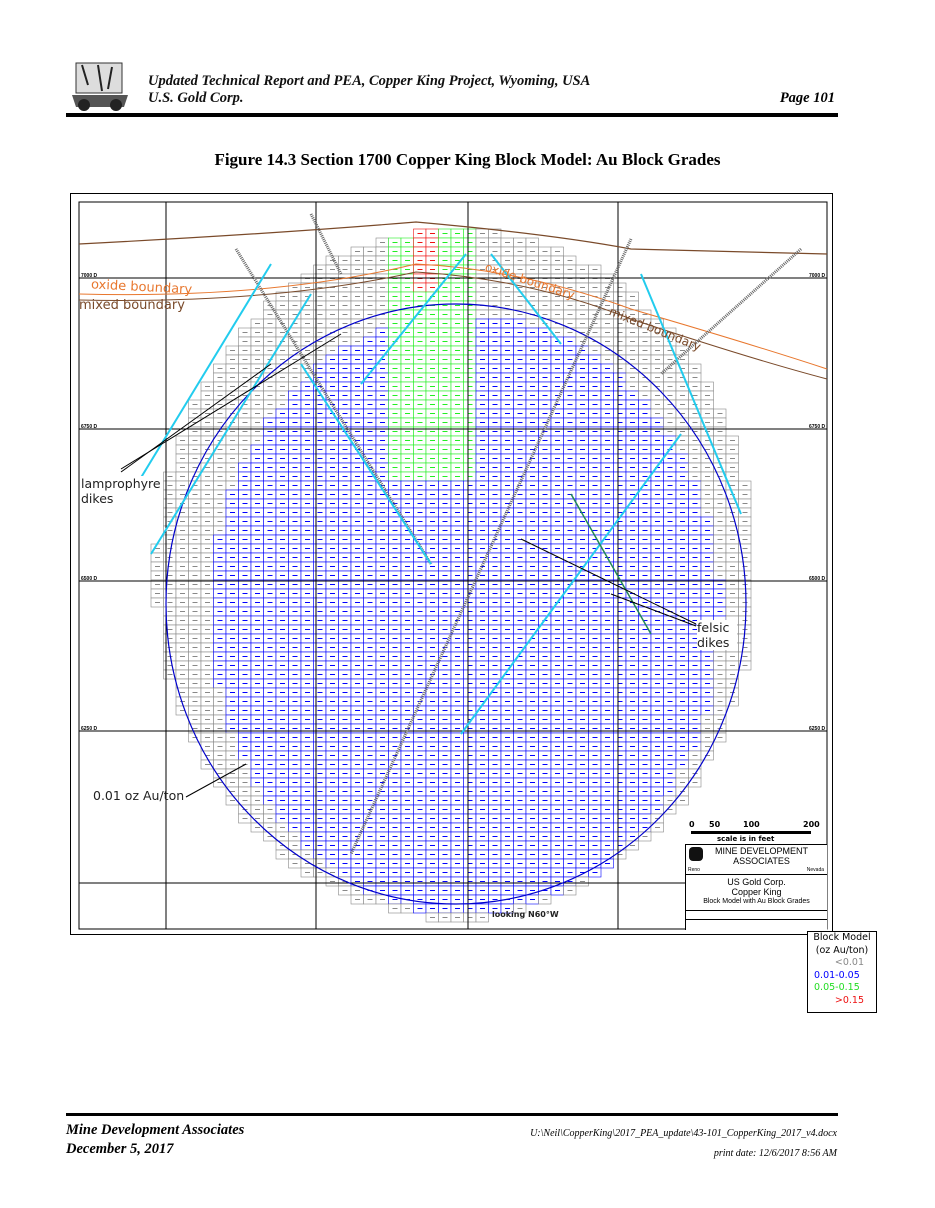 This screenshot has width=935, height=1208. I want to click on header-rule, so click(452, 115).